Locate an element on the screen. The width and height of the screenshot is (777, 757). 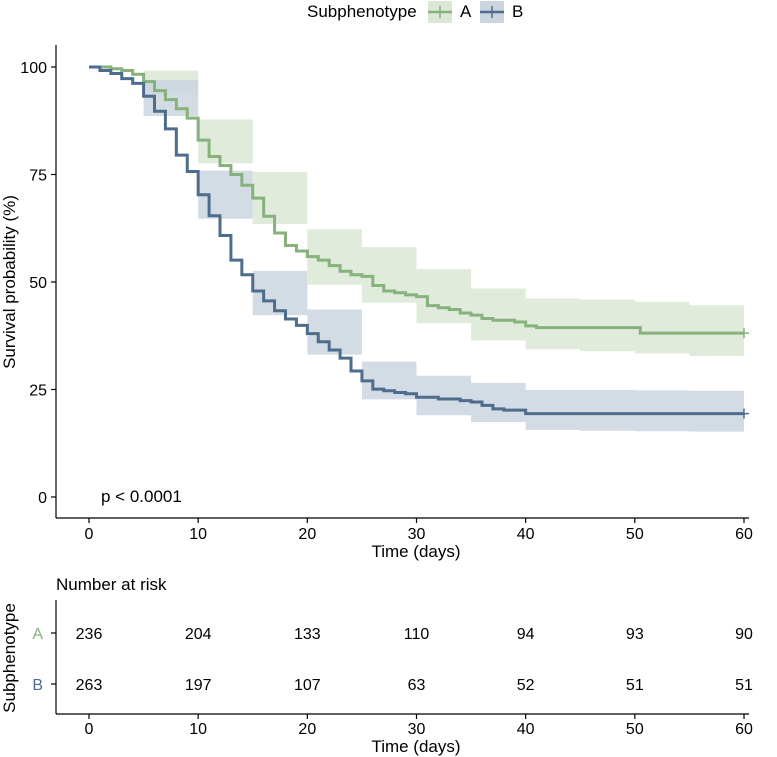
risk-x-tick-label: 60 is located at coordinates (744, 729).